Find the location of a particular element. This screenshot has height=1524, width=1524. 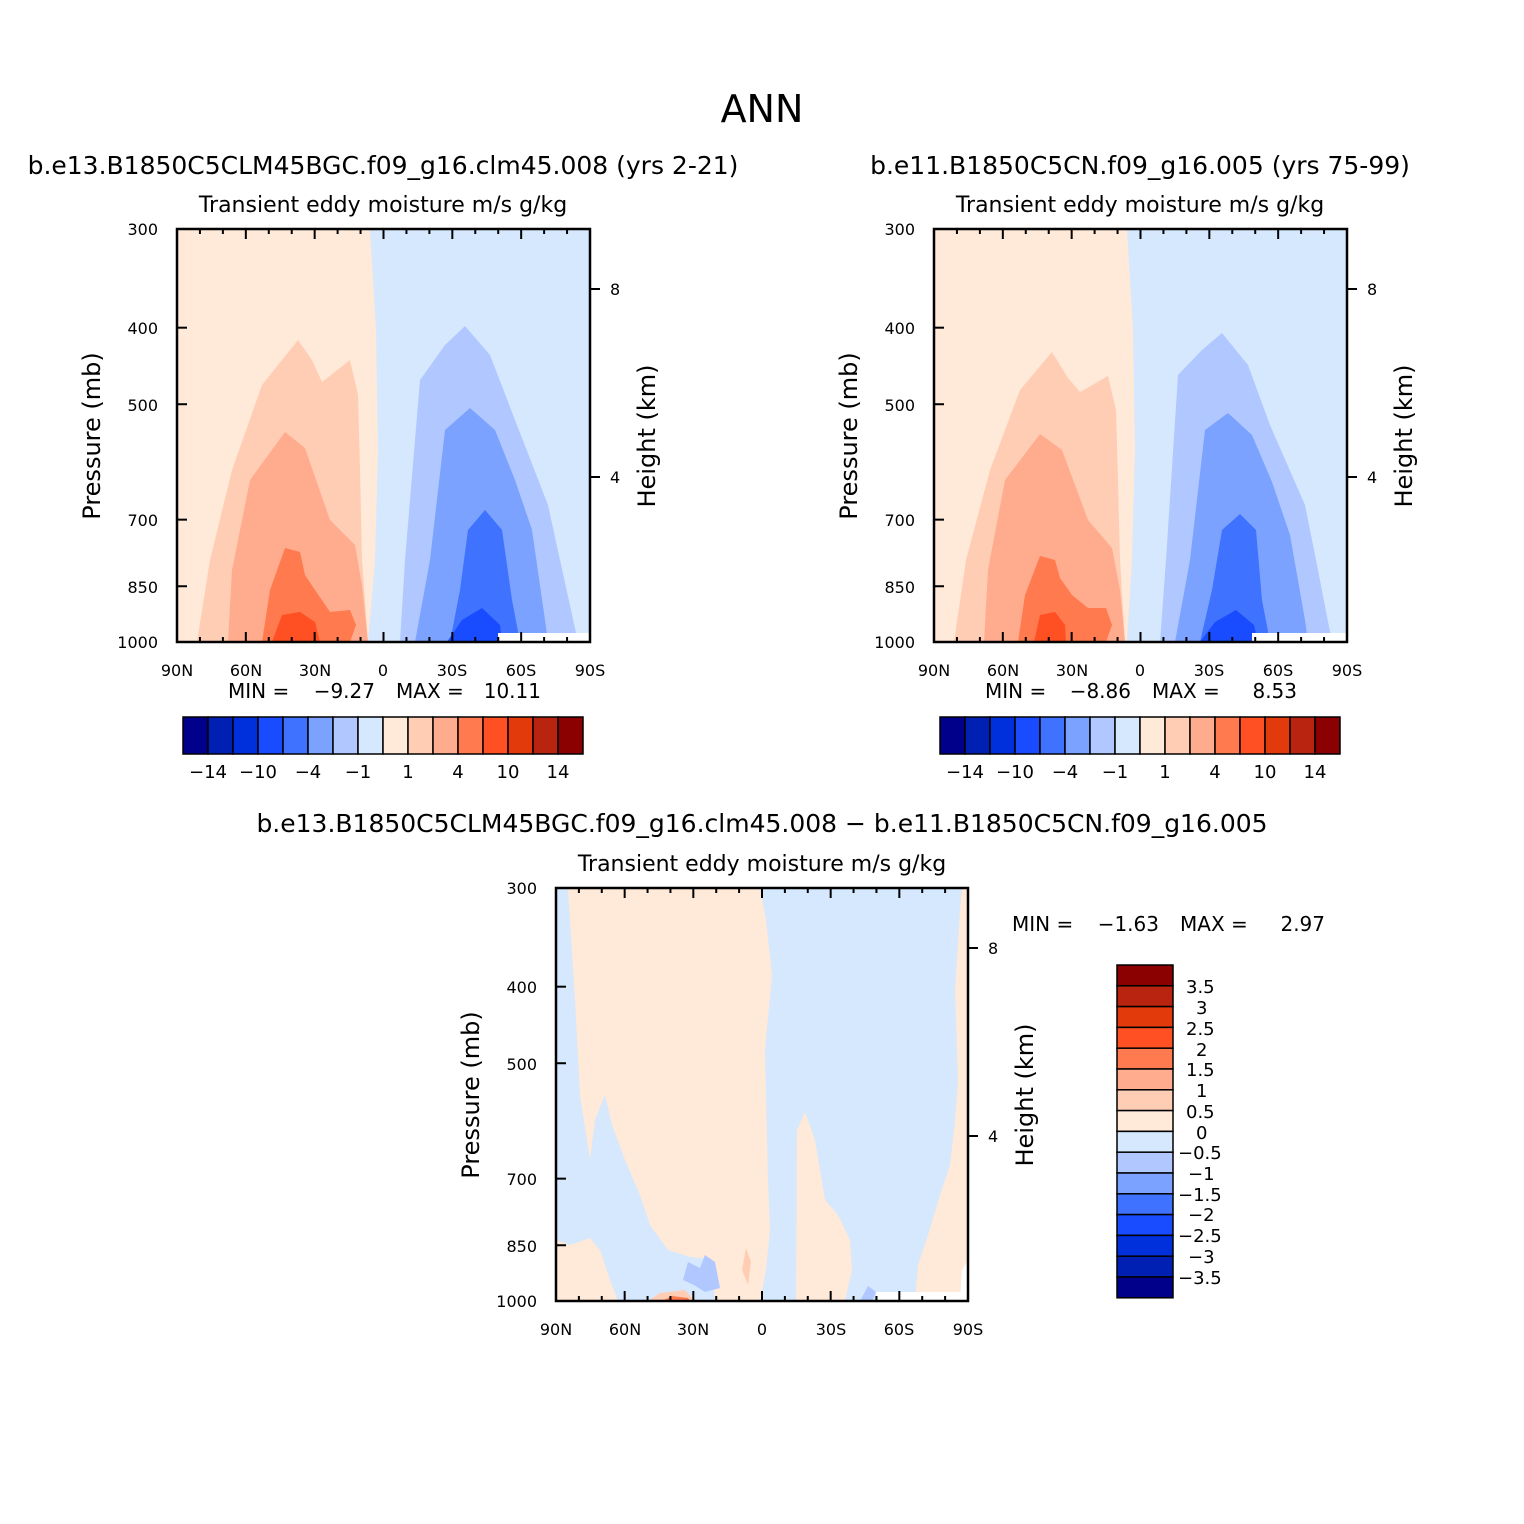

colorbar-label: −2 is located at coordinates (1201, 1215).